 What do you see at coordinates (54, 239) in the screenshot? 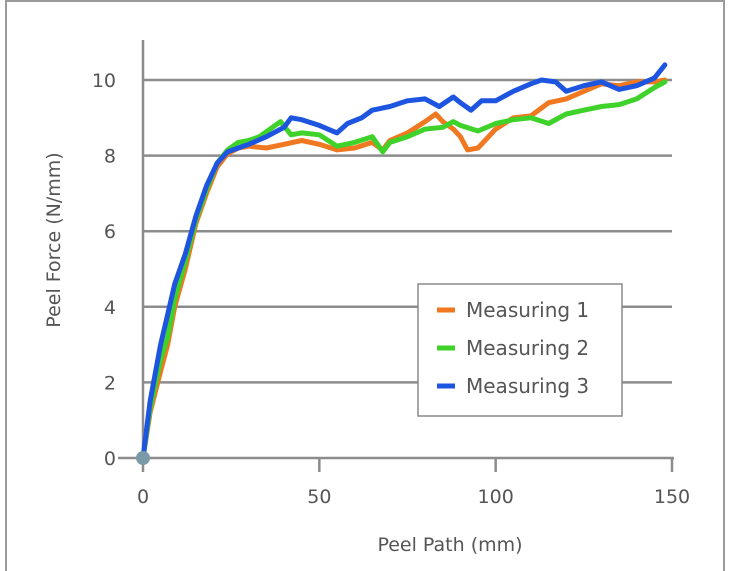
I see `y-axis-title: Peel Force (N/mm)` at bounding box center [54, 239].